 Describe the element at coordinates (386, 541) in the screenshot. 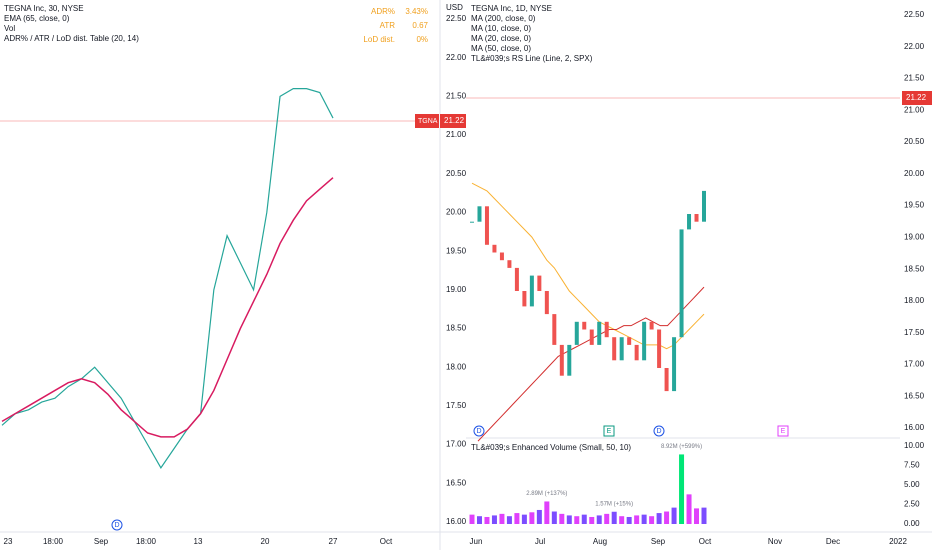

I see `x-tick-label: Oct` at that location.